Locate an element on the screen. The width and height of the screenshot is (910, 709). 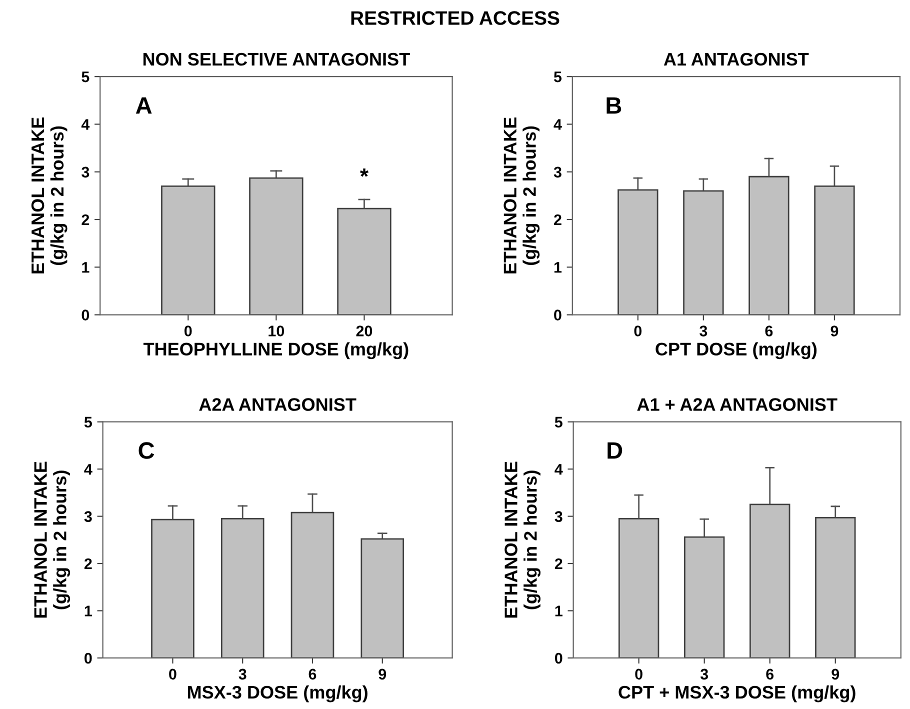
annotation: D is located at coordinates (615, 450).